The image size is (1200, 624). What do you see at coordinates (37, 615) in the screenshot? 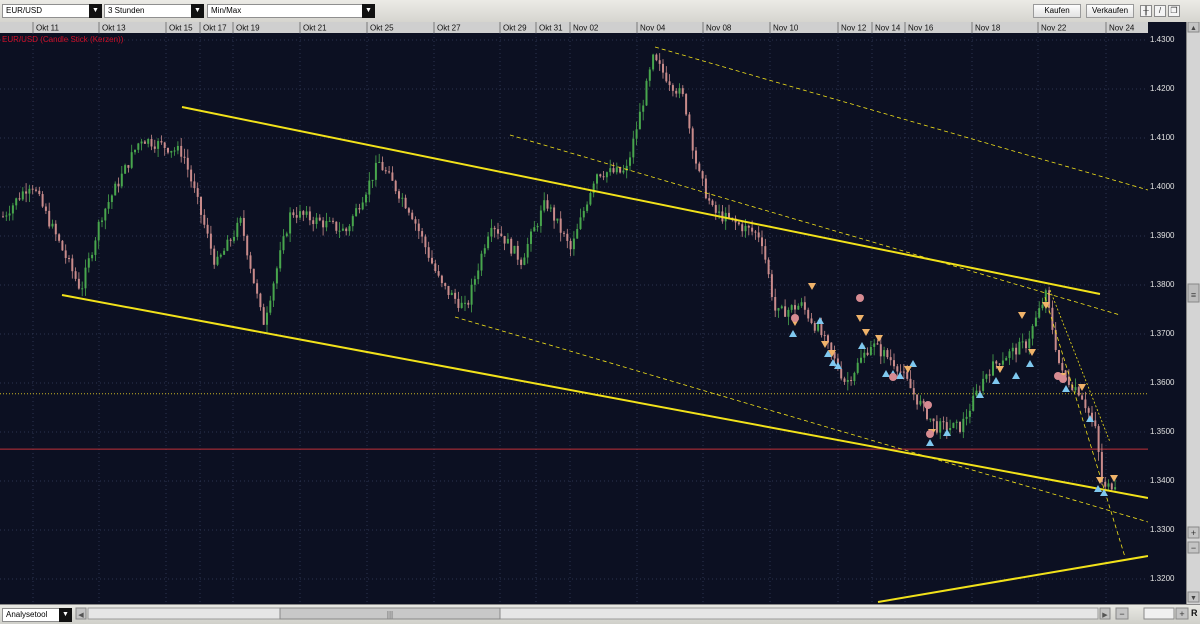
I see `analysis-tool-select: Analysetool ▼` at bounding box center [37, 615].